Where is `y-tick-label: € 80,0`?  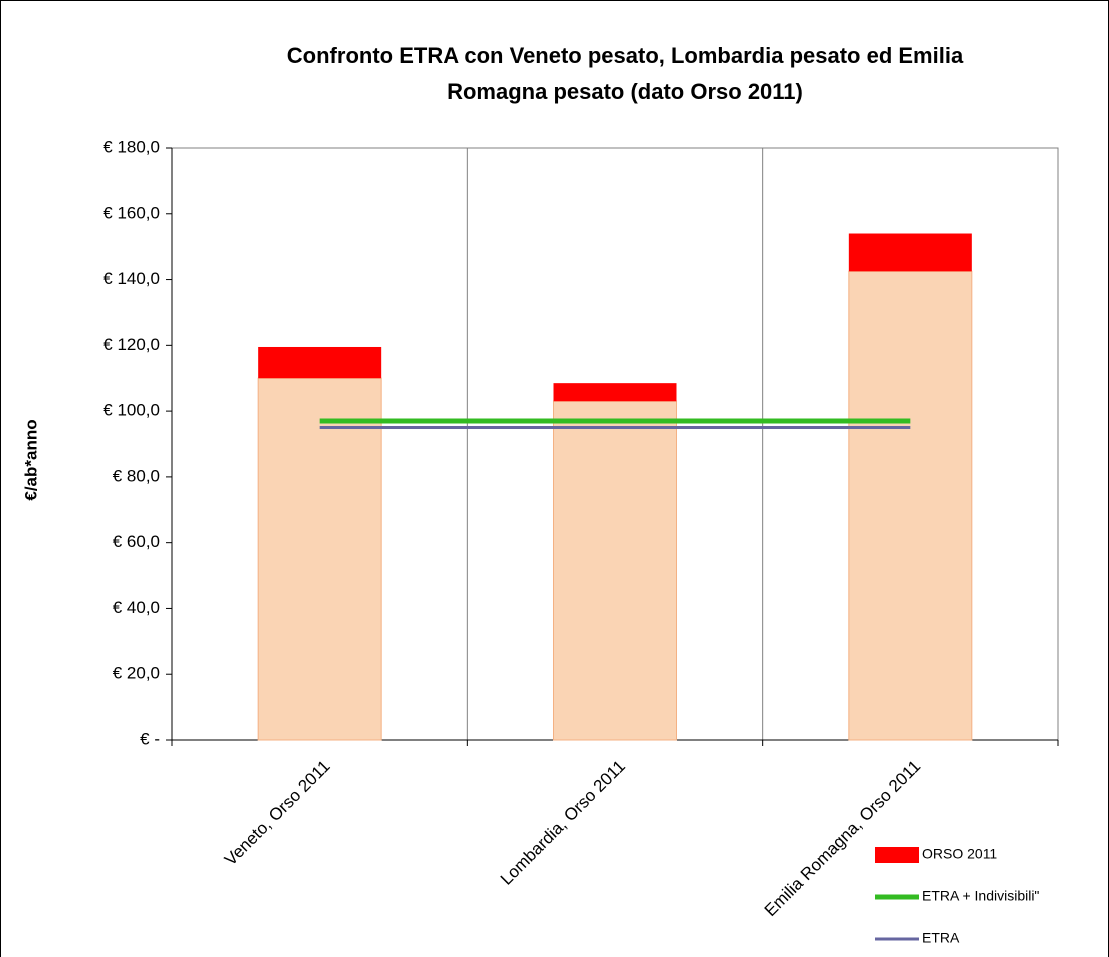
y-tick-label: € 80,0 is located at coordinates (136, 475).